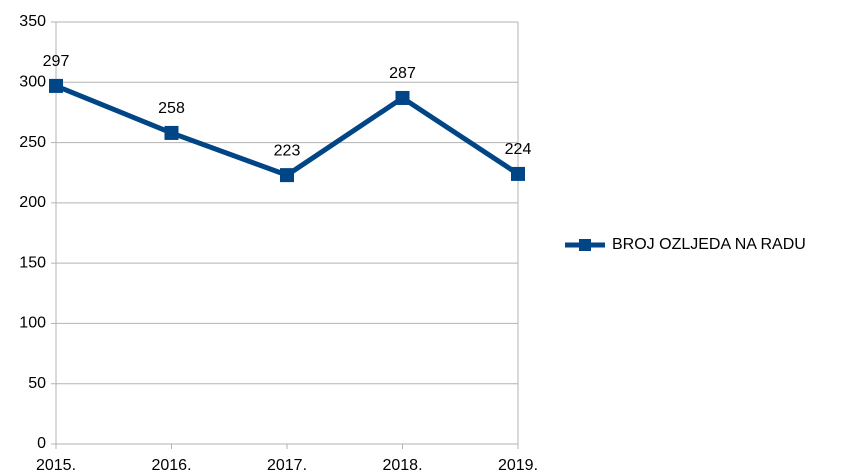 This screenshot has height=476, width=845. I want to click on y-tick-label: 0, so click(41, 443).